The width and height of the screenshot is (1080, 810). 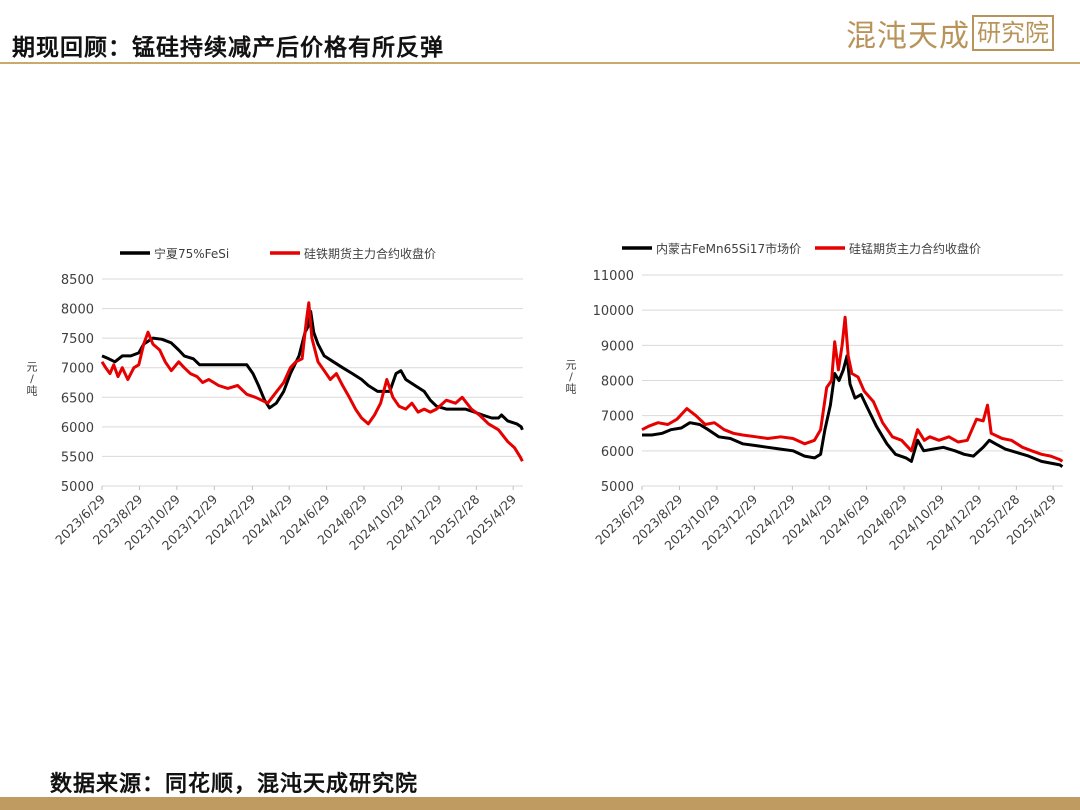 What do you see at coordinates (613, 311) in the screenshot?
I see `y-tick-label: 10000` at bounding box center [613, 311].